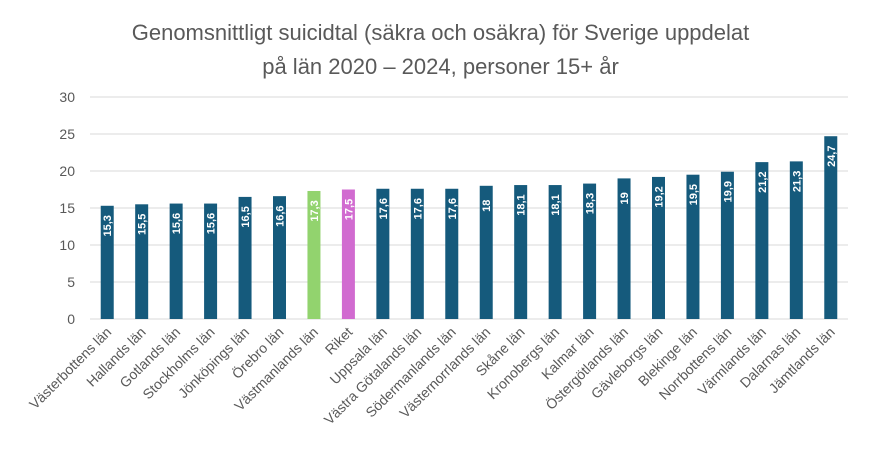 This screenshot has width=881, height=460. What do you see at coordinates (67, 208) in the screenshot?
I see `y-tick-label: 15` at bounding box center [67, 208].